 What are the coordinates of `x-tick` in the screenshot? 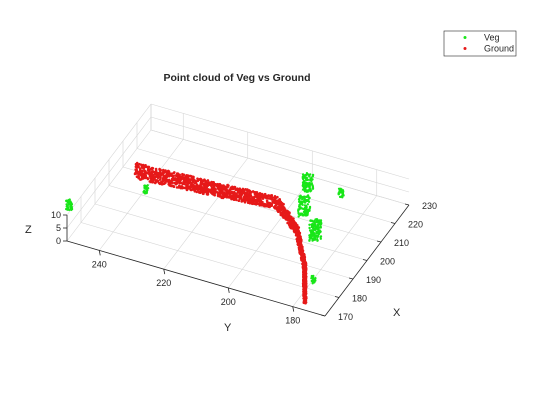 It's located at (365, 260).